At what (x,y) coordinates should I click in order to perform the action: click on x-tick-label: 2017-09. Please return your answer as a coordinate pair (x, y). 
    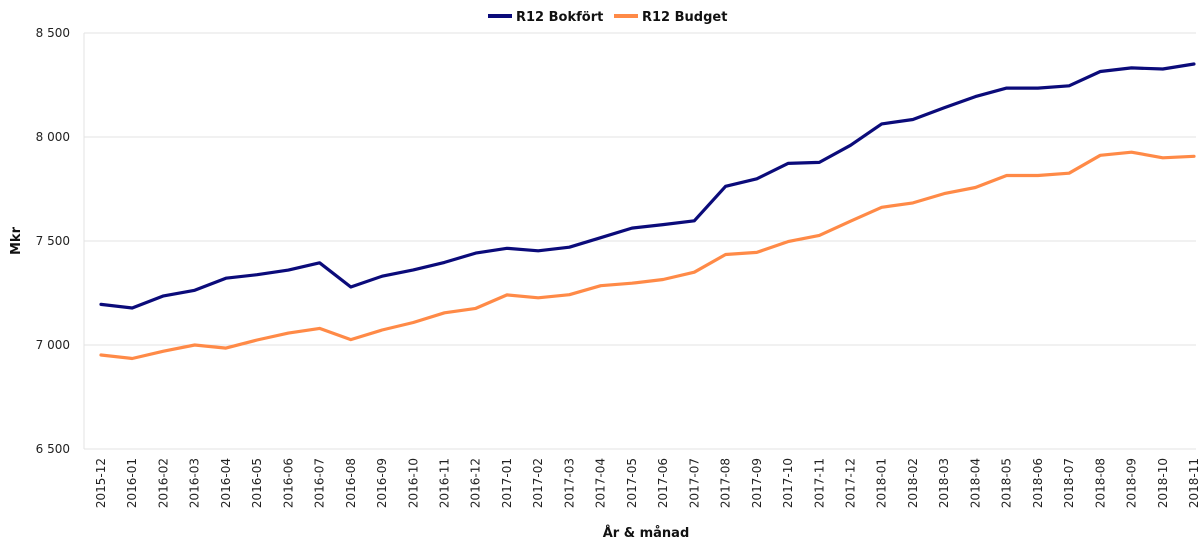
    Looking at the image, I should click on (757, 483).